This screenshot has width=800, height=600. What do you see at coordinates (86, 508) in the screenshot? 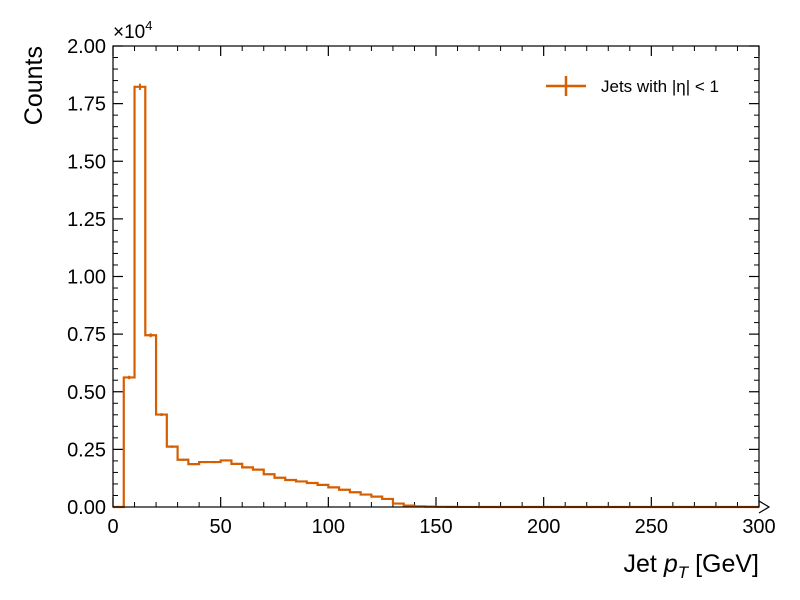
I see `y-tick-label: 0.00` at bounding box center [86, 508].